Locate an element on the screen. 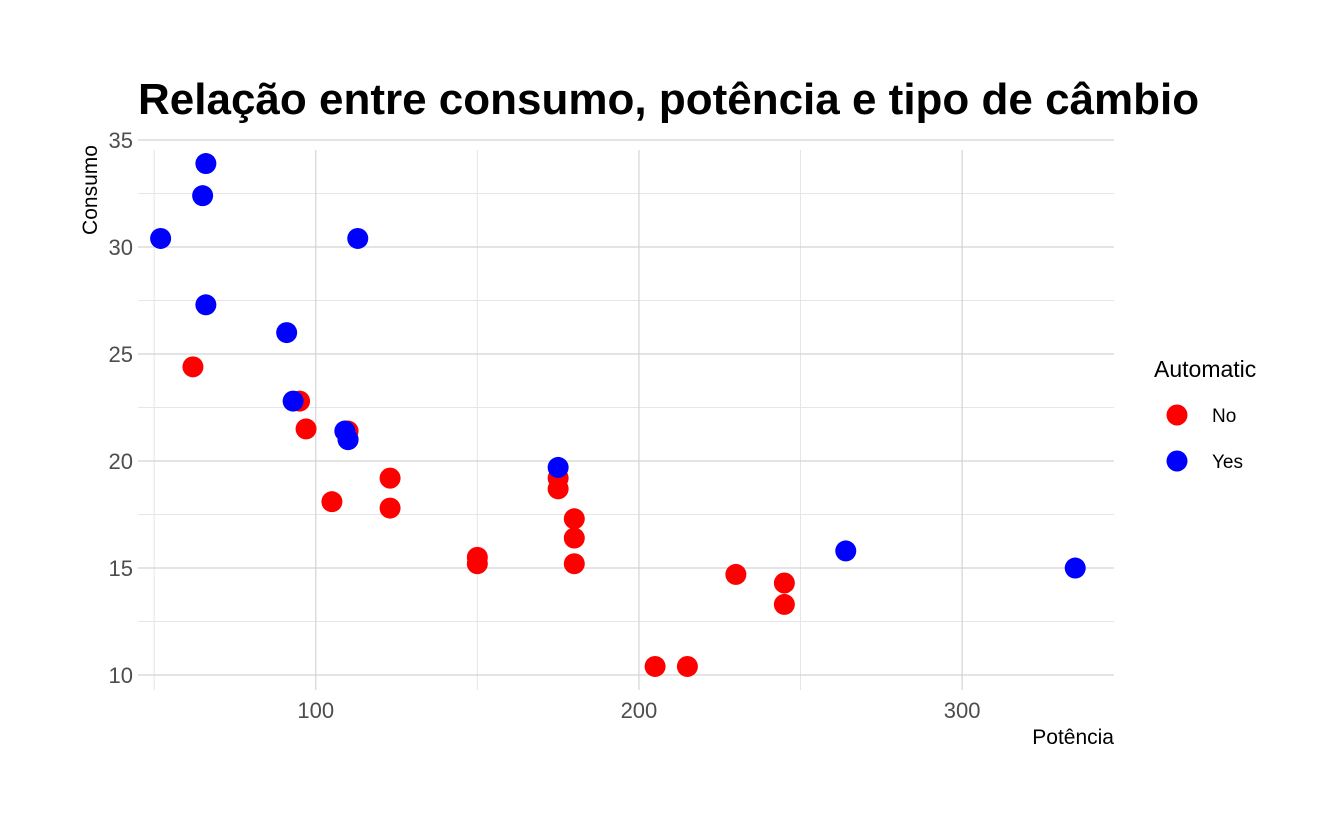 The height and width of the screenshot is (830, 1344). x-tick-label: 200 is located at coordinates (639, 710).